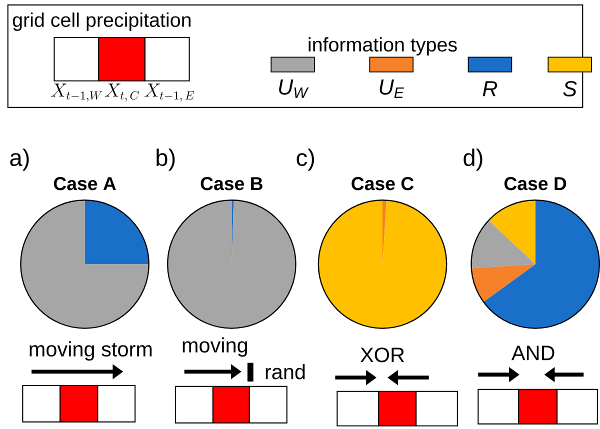 The height and width of the screenshot is (429, 600). Describe the element at coordinates (76, 93) in the screenshot. I see `text: $X_{t-1,W}$` at that location.